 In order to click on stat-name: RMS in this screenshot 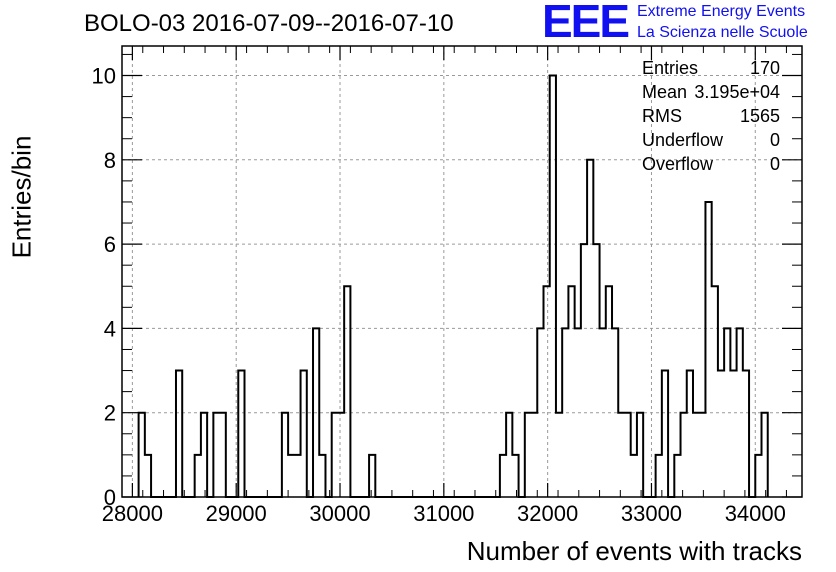, I will do `click(662, 116)`.